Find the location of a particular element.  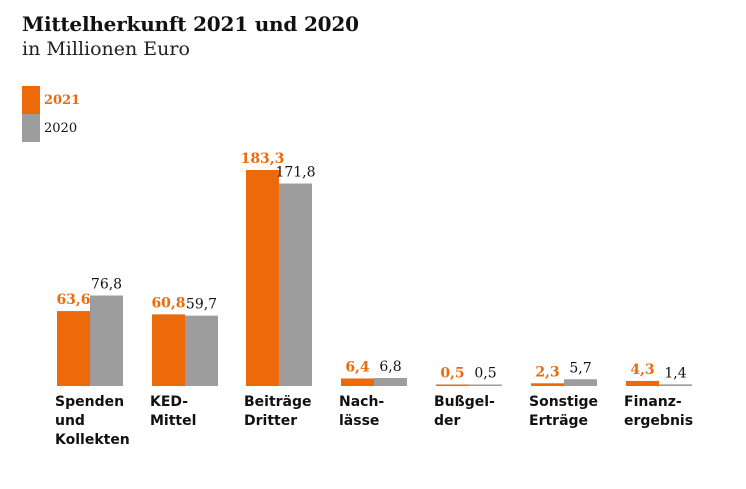

chart-subtitle: in Millionen Euro is located at coordinates (106, 49).